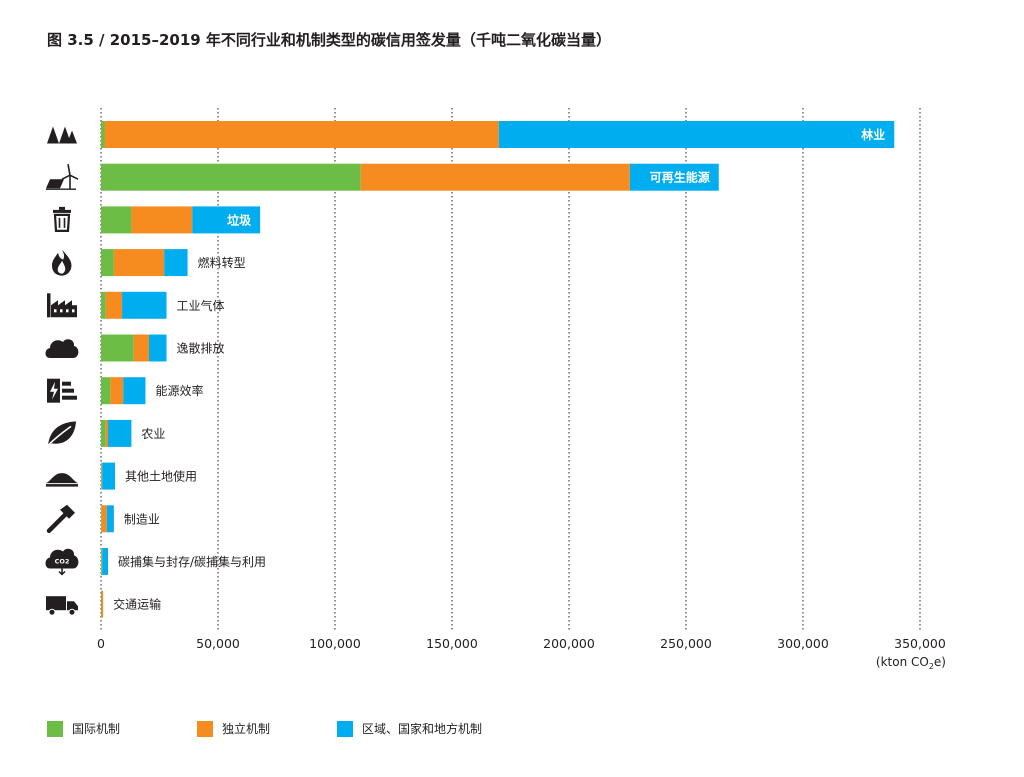 The image size is (1024, 777). I want to click on x-tick-label: 50,000, so click(218, 643).